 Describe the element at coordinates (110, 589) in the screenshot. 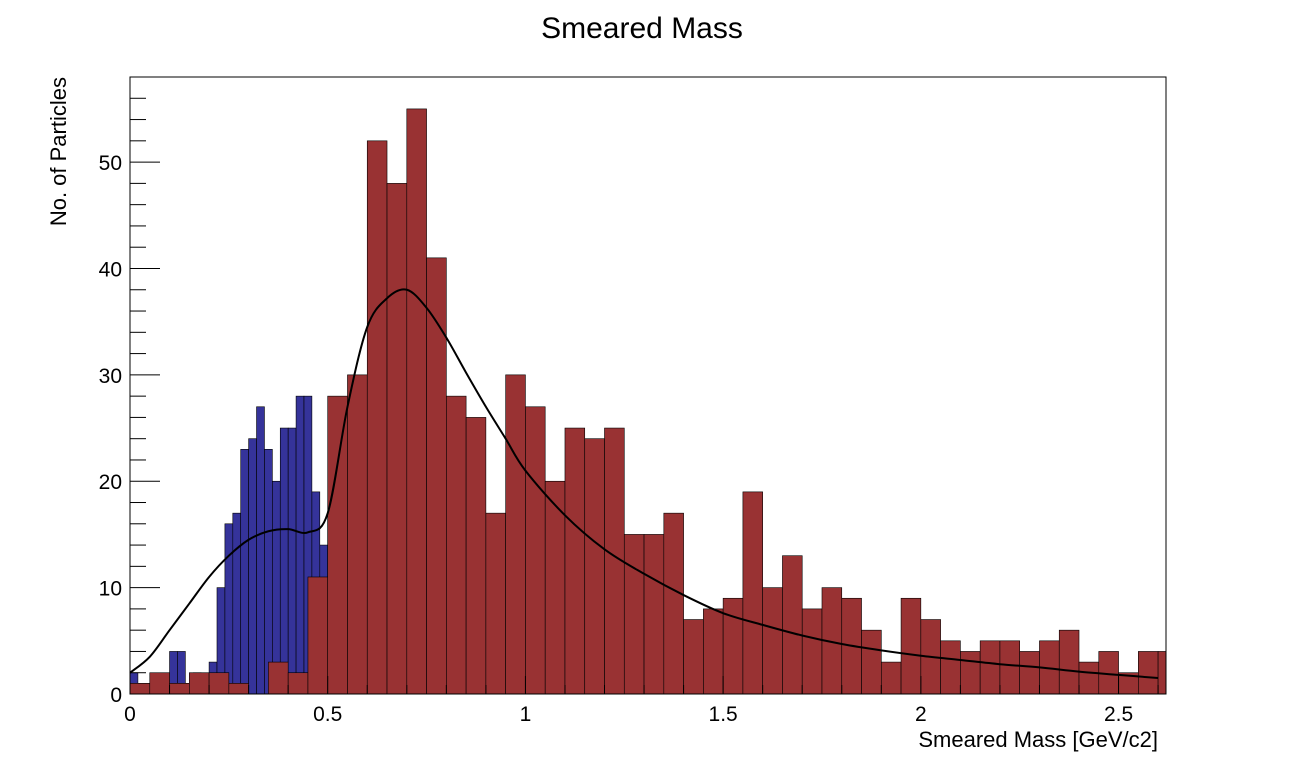

I see `y-tick-label: 10` at that location.